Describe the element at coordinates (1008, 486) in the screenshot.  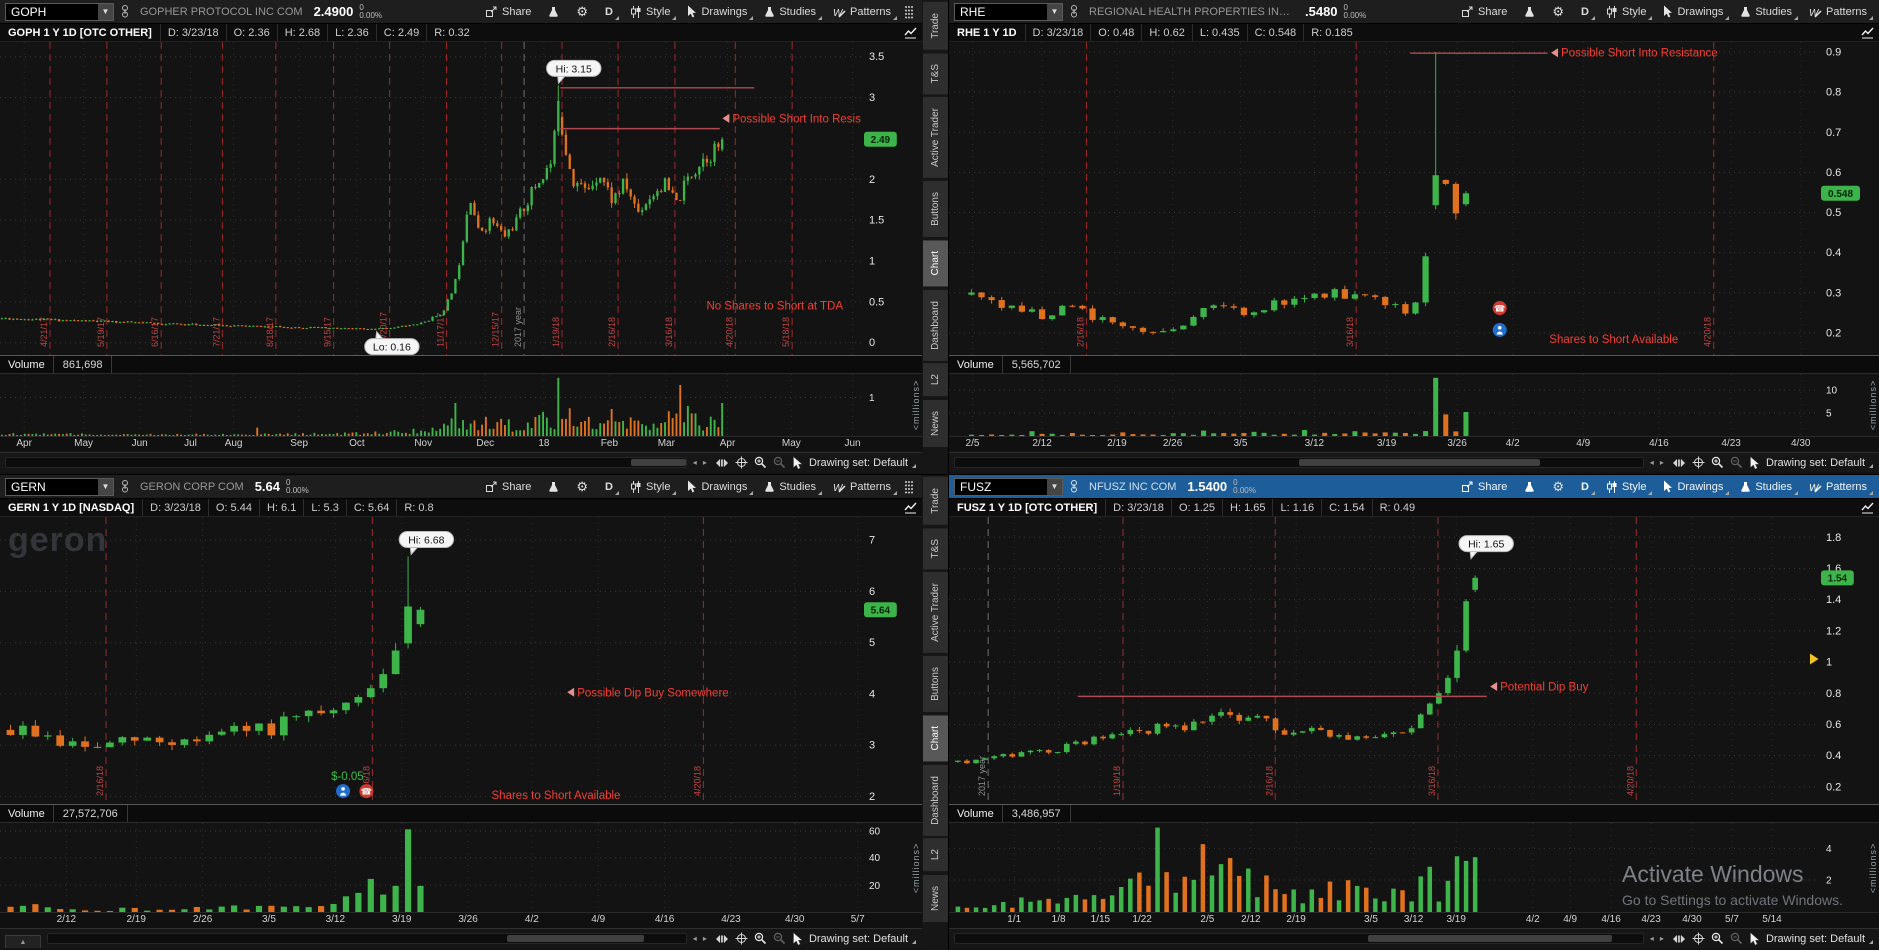
I see `symbol-combobox: FUSZ ▼` at that location.